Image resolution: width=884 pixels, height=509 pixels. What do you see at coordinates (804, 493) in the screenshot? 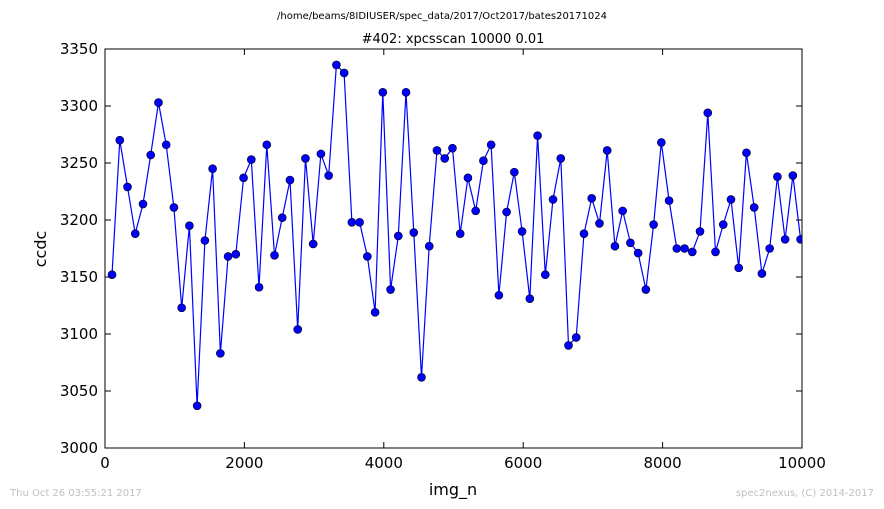
I see `credit-footer: spec2nexus, (C) 2014-2017` at bounding box center [804, 493].